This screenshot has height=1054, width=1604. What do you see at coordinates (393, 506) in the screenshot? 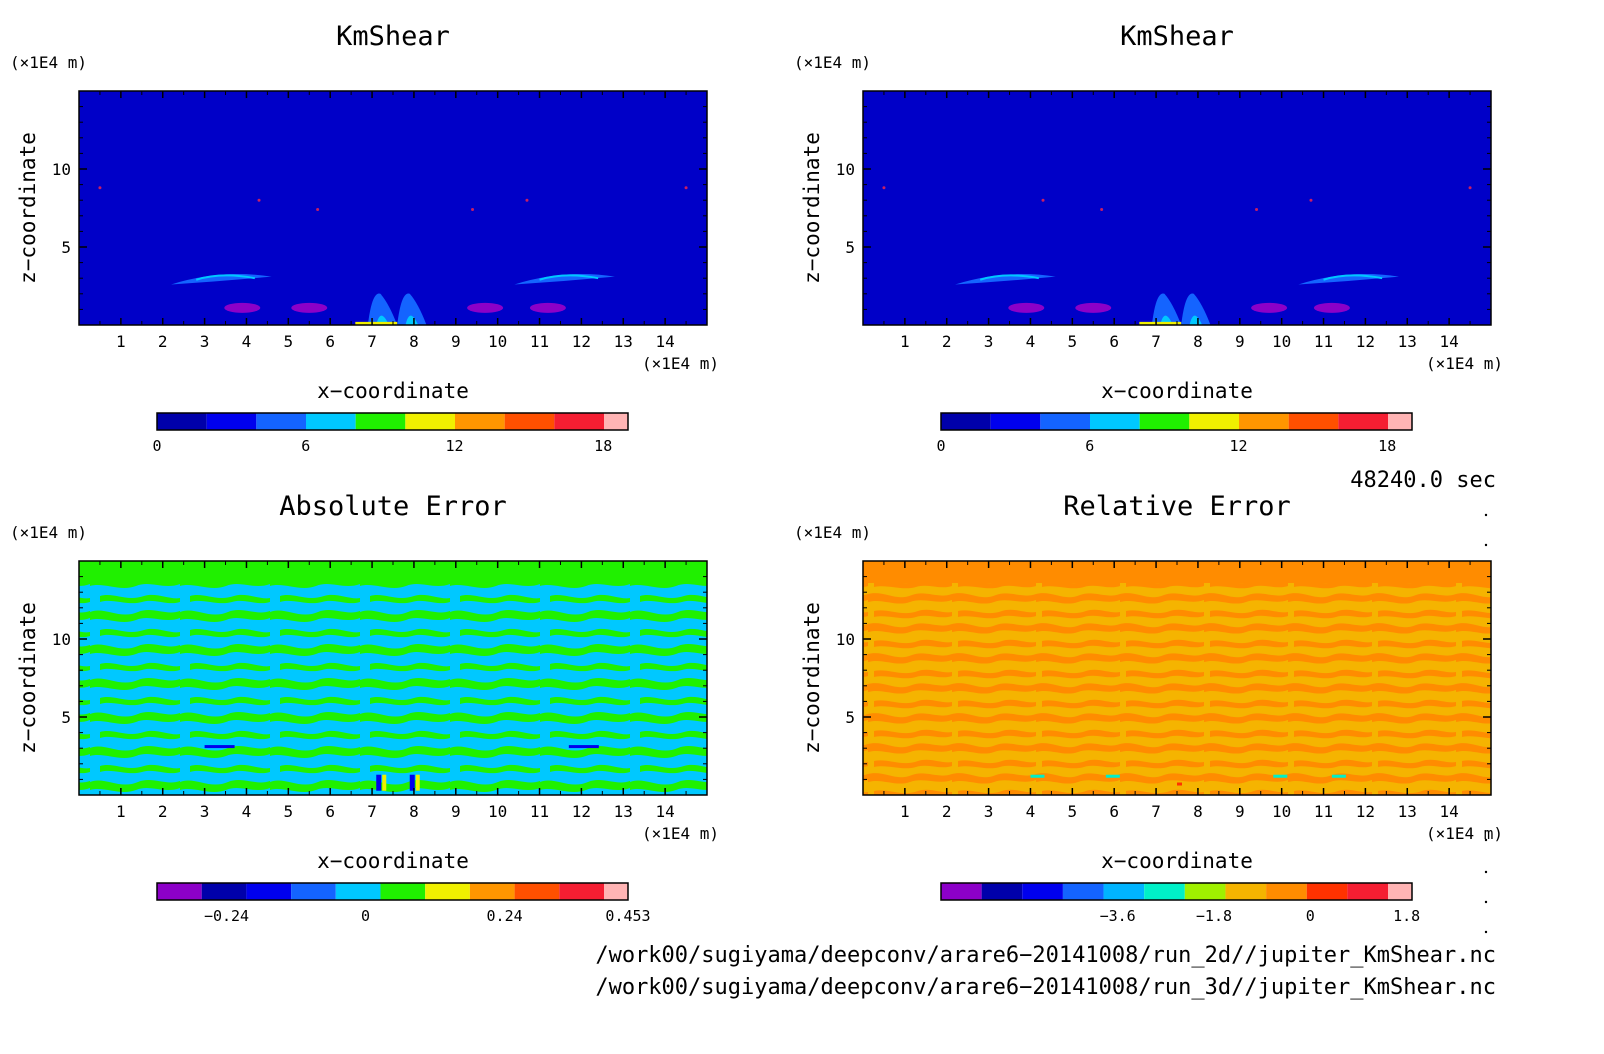
I see `panel-title: Absolute Error` at bounding box center [393, 506].